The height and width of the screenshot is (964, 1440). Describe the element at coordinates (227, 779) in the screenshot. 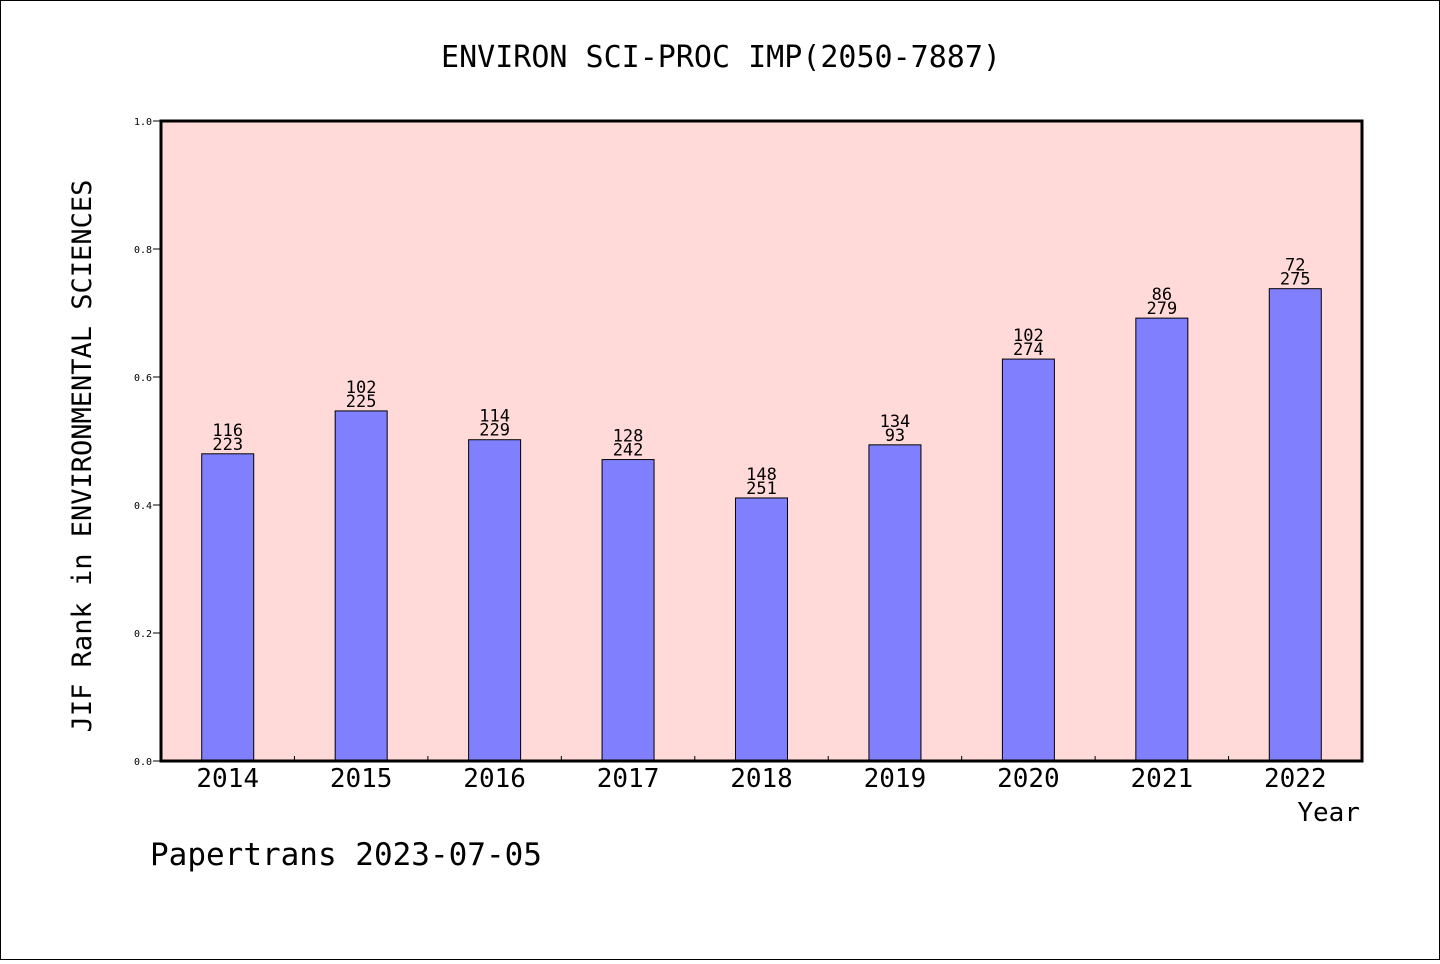

I see `x-tick-label: 2014` at that location.